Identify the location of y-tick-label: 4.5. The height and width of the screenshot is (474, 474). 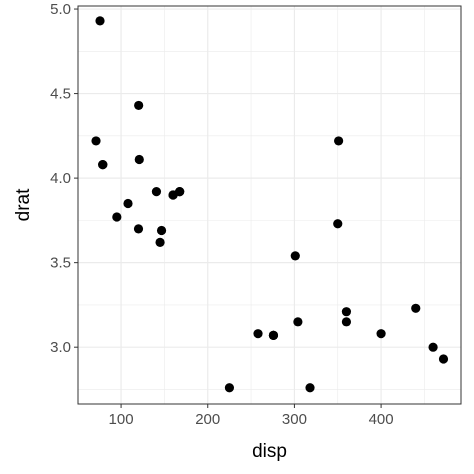
(60, 94).